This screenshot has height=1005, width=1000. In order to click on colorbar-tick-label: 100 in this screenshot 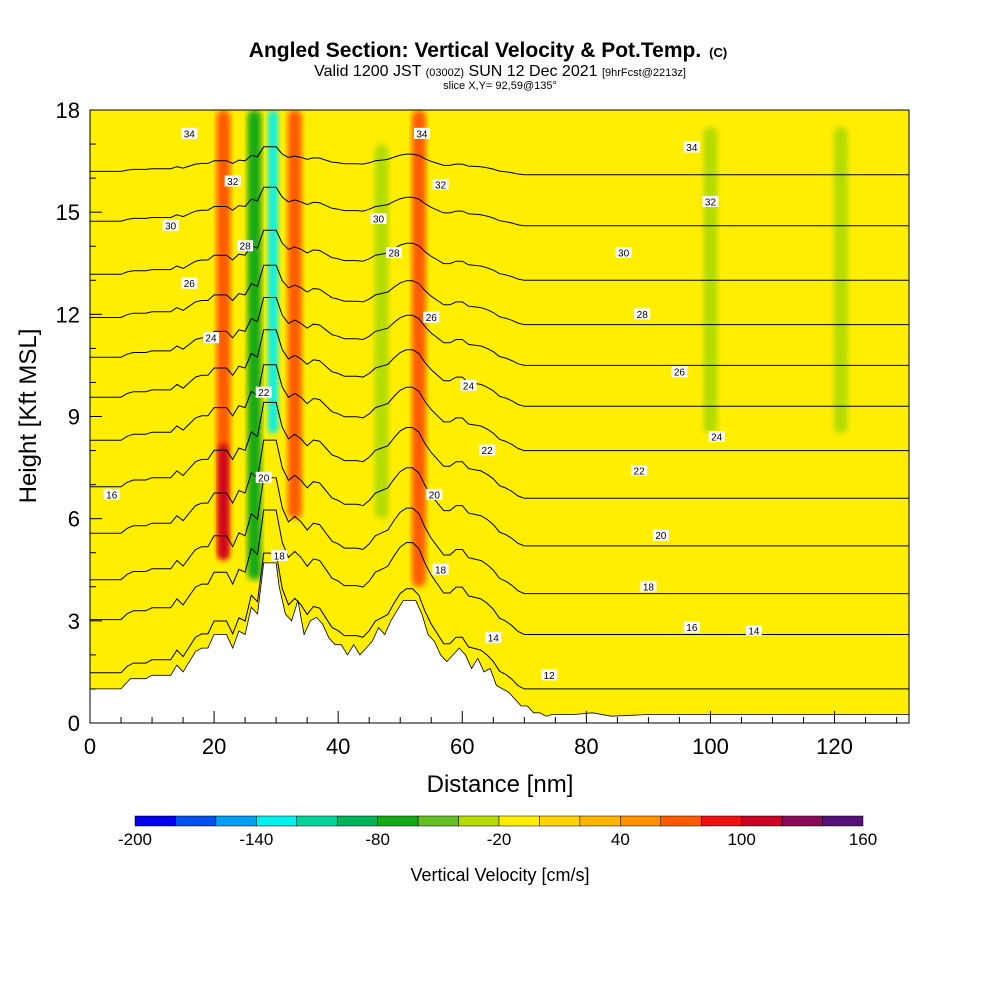, I will do `click(741, 839)`.